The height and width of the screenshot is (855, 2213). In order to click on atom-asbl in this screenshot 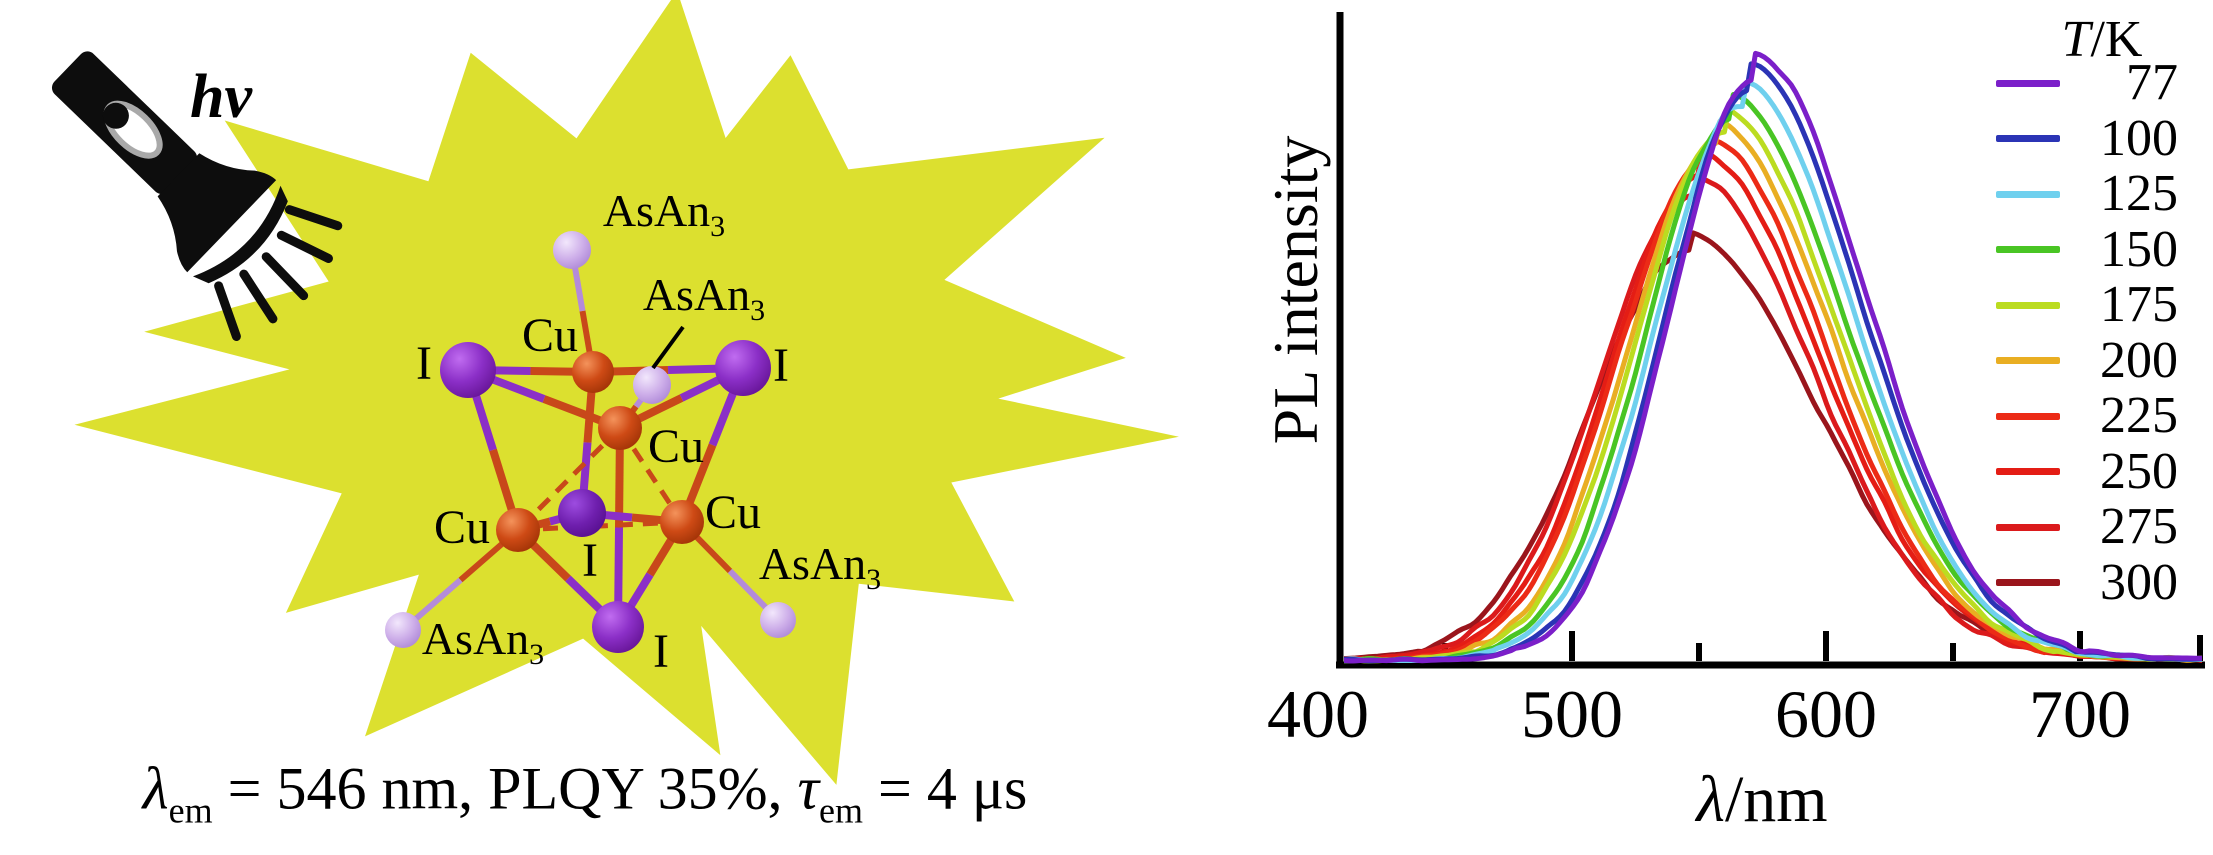, I will do `click(403, 630)`.